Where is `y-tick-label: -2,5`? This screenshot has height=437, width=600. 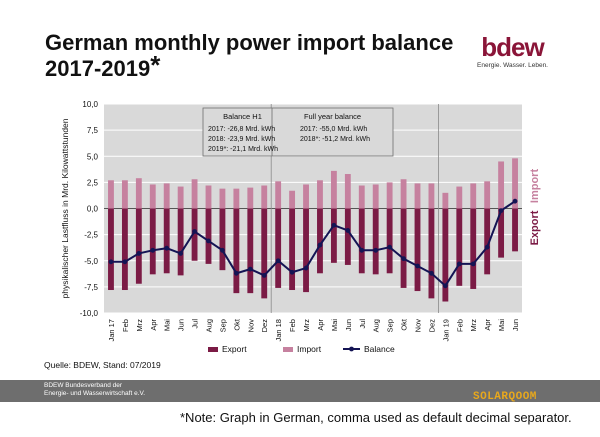
y-tick-label: -2,5 is located at coordinates (91, 235).